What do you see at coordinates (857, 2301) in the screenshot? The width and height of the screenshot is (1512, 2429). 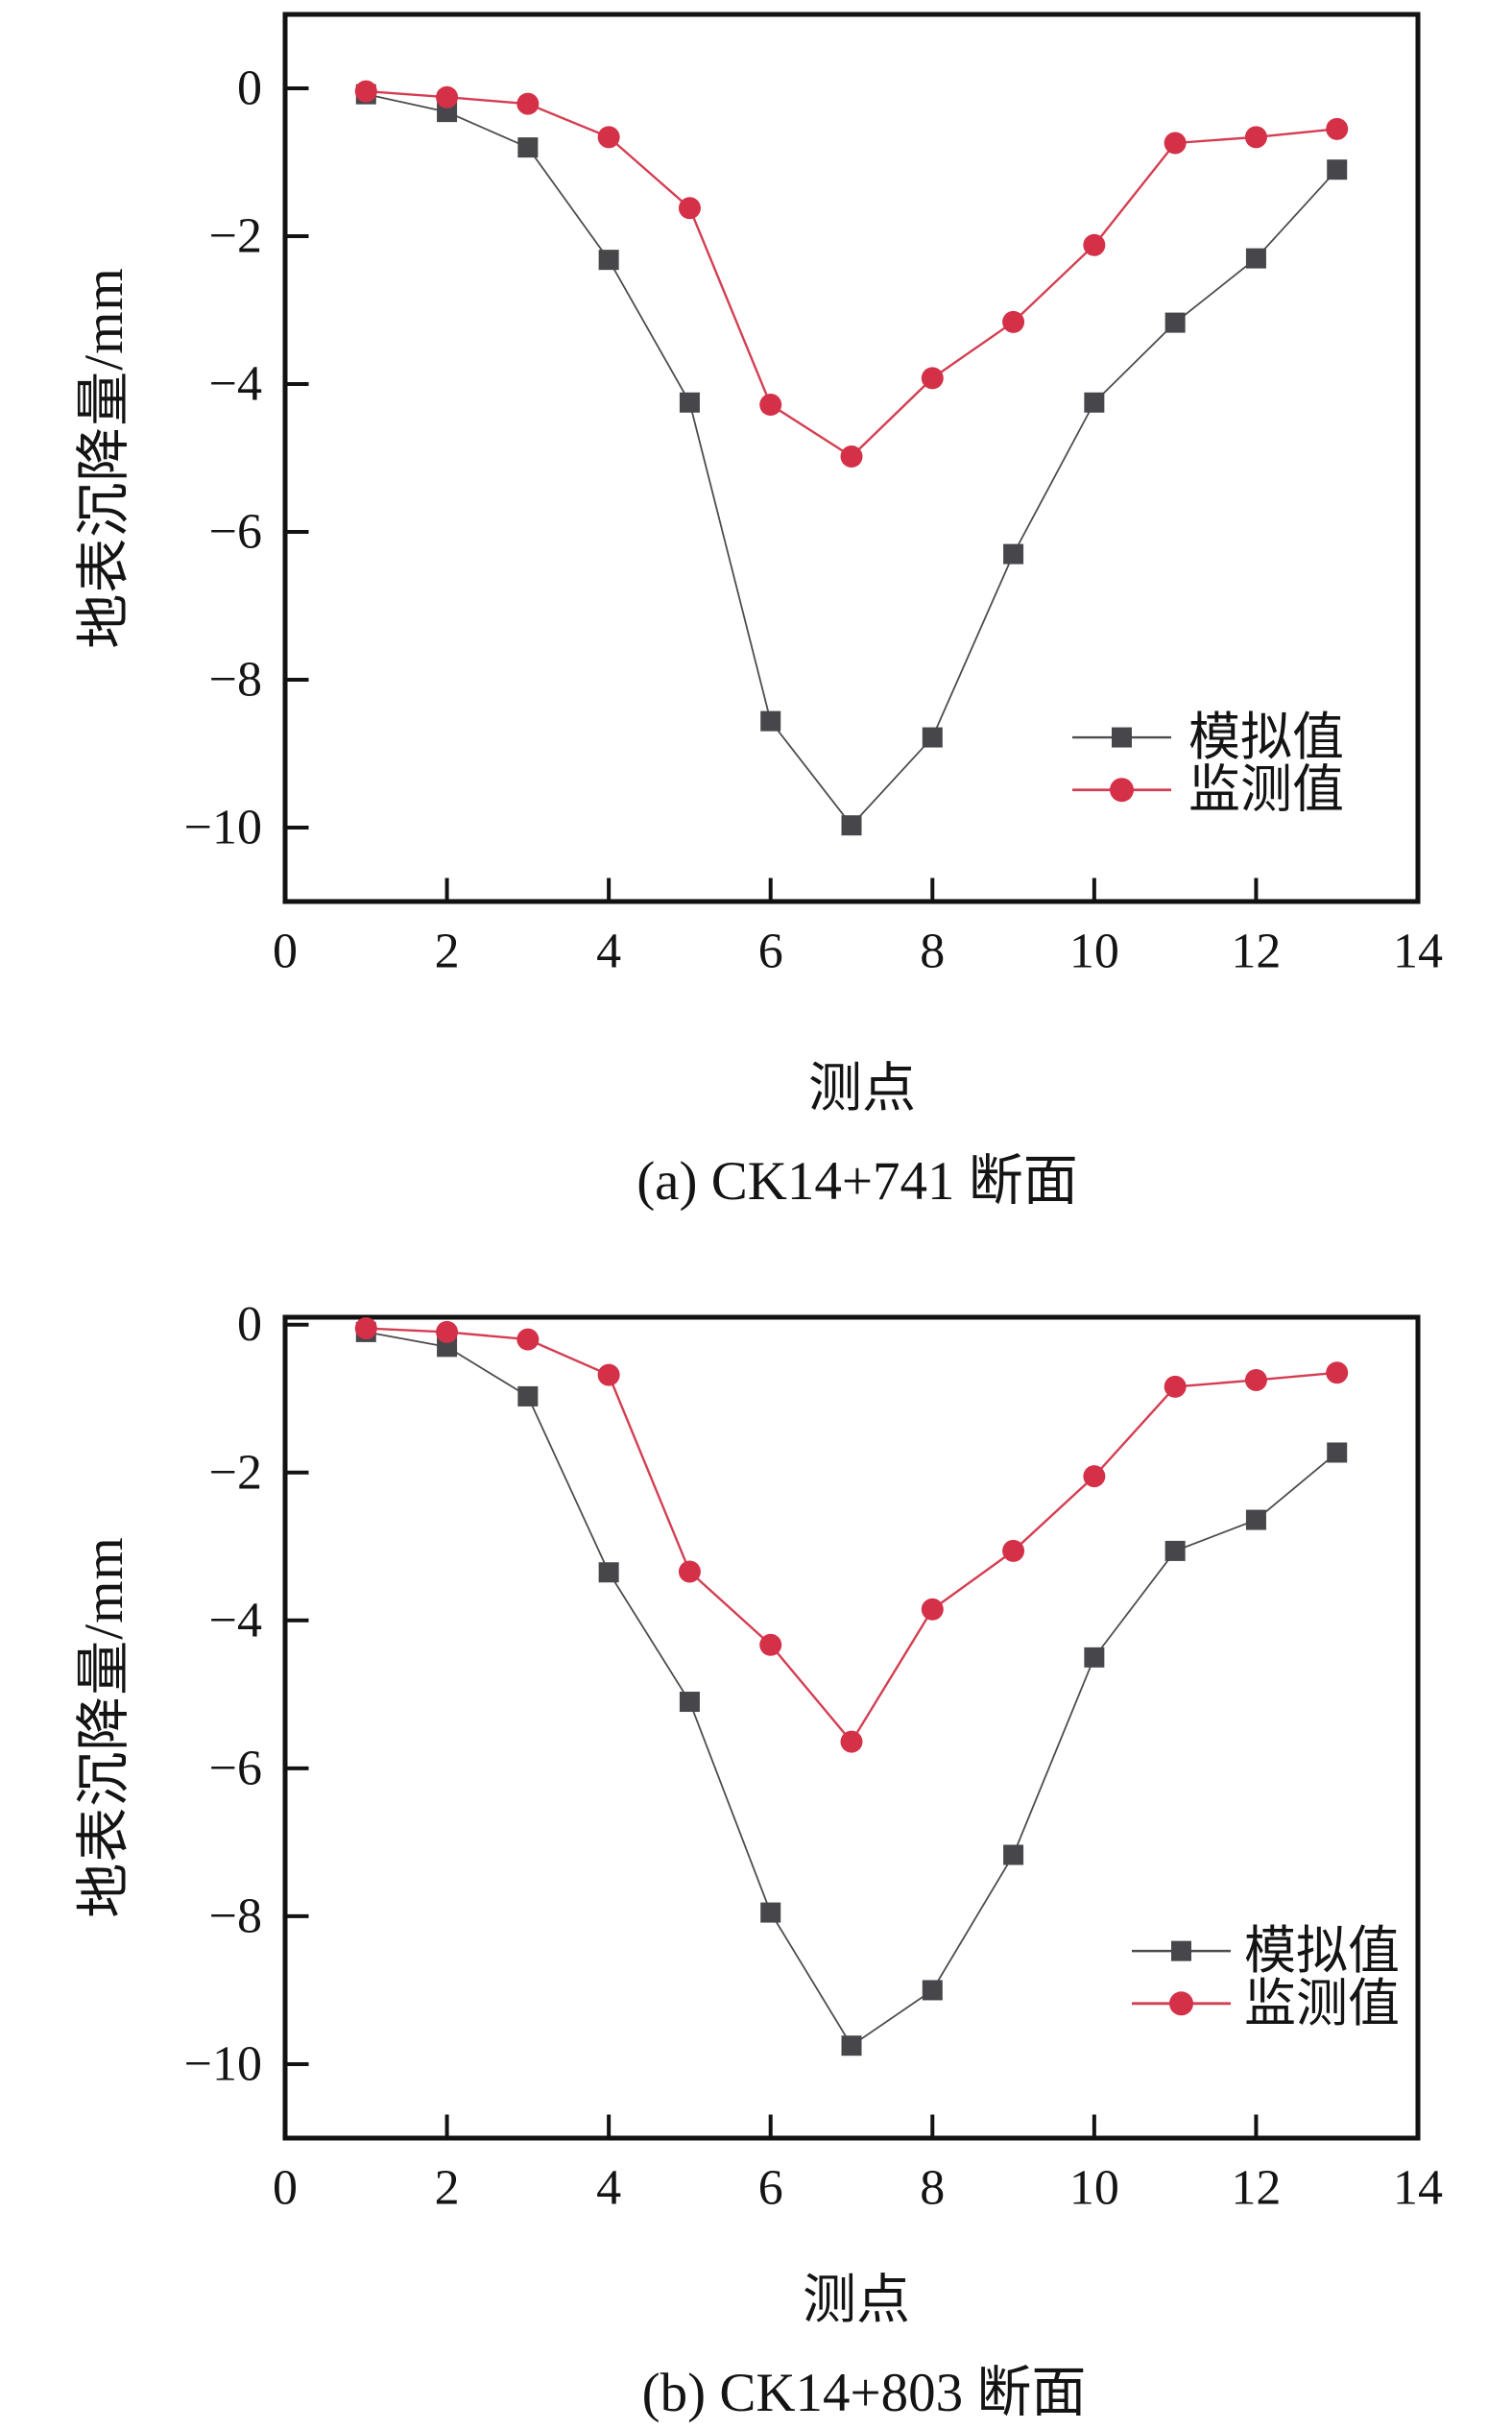 I see `chart-b-x-axis-label: 测点` at bounding box center [857, 2301].